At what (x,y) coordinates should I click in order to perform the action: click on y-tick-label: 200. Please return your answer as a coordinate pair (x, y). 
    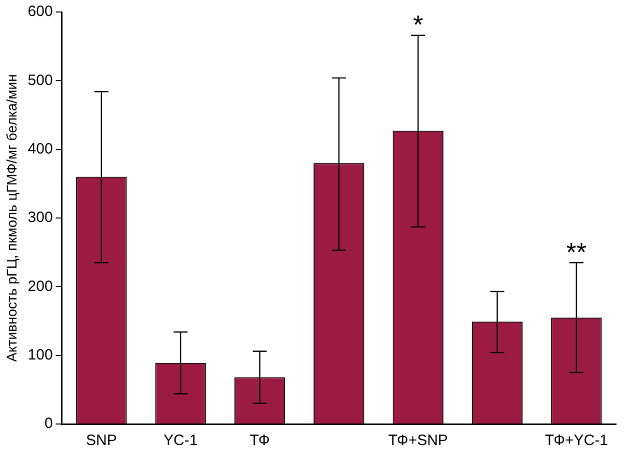
    Looking at the image, I should click on (40, 286).